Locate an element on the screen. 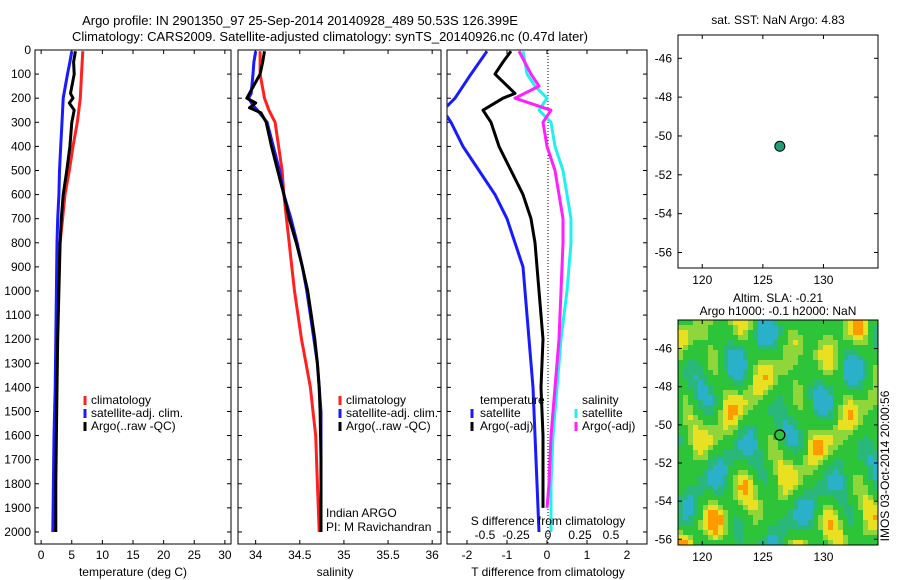  depth-tick-label: 1100 is located at coordinates (18, 315).